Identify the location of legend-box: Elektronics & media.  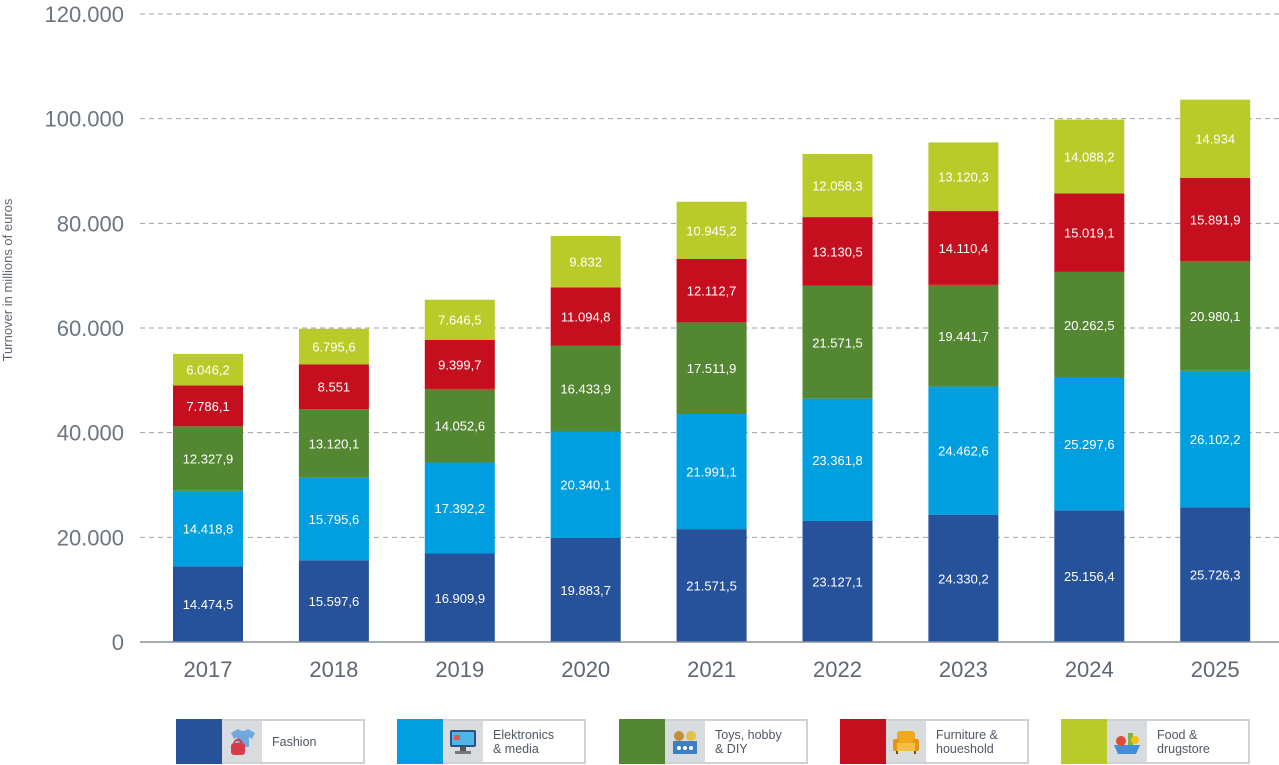
(514, 741).